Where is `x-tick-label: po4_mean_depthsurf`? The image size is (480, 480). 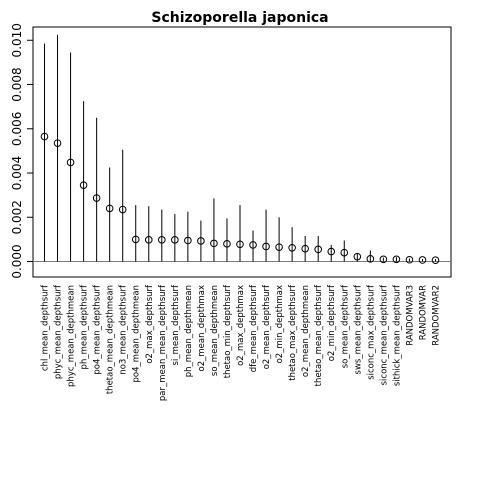
x-tick-label: po4_mean_depthsurf is located at coordinates (98, 329).